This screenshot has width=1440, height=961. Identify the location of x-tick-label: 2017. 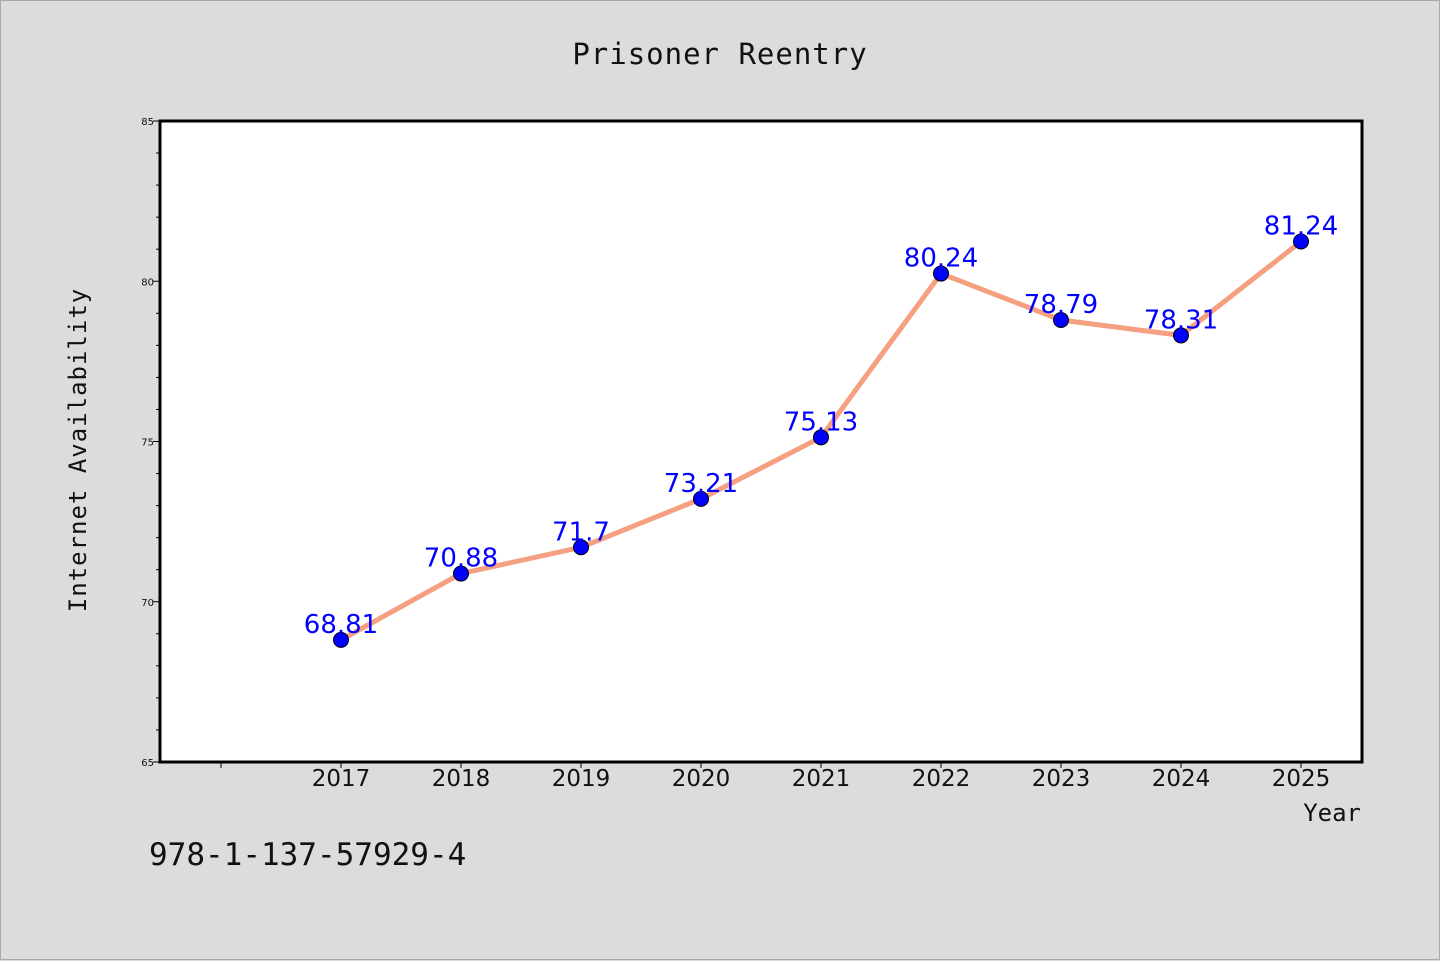
(341, 779).